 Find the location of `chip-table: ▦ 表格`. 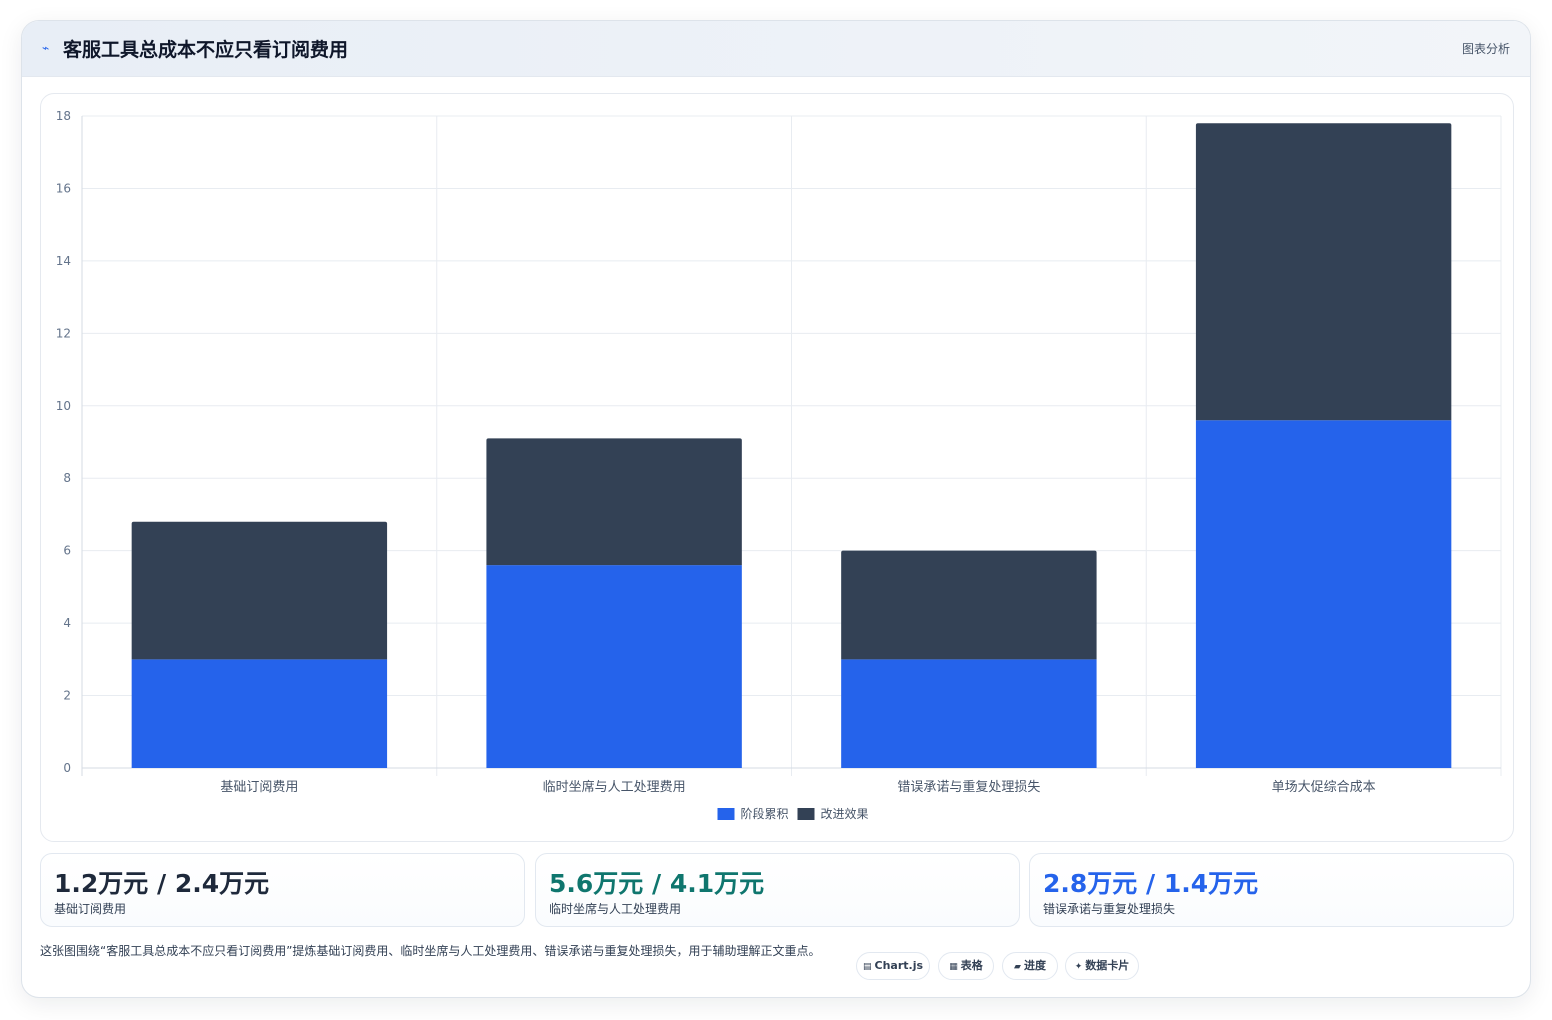

chip-table: ▦ 表格 is located at coordinates (966, 966).